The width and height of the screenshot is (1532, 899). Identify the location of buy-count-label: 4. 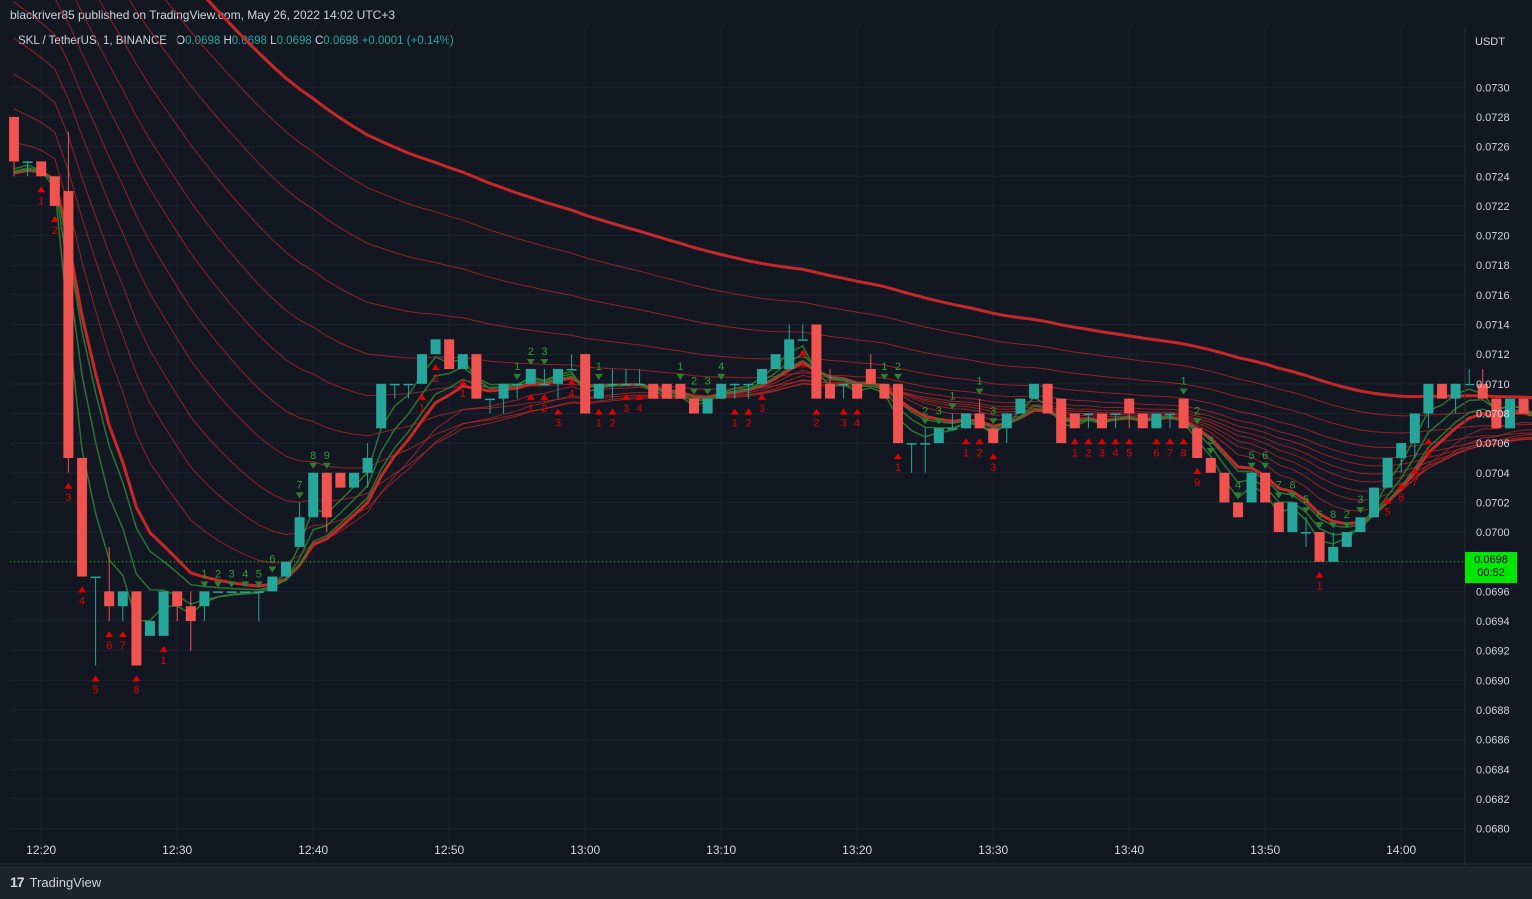
(721, 367).